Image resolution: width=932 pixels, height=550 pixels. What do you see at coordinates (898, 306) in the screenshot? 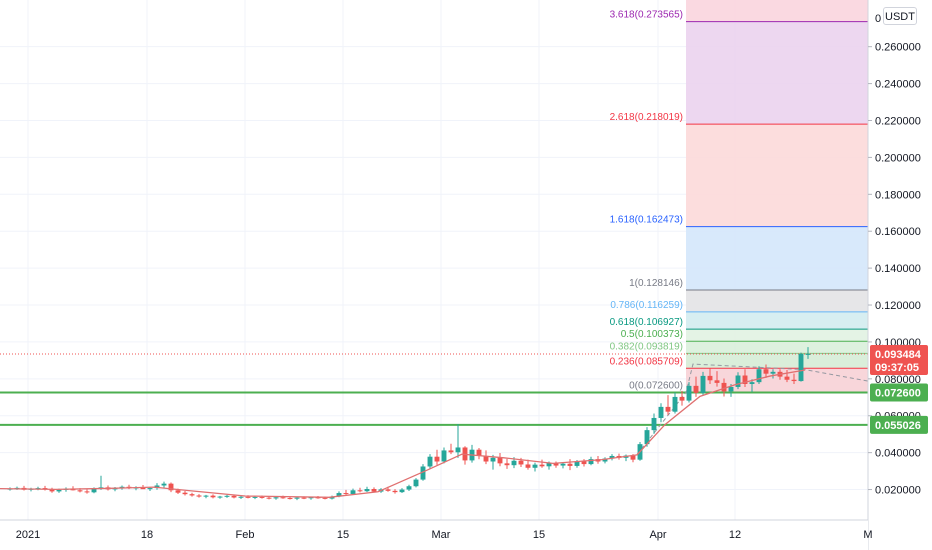
I see `price-tick-label: 0.120000` at bounding box center [898, 306].